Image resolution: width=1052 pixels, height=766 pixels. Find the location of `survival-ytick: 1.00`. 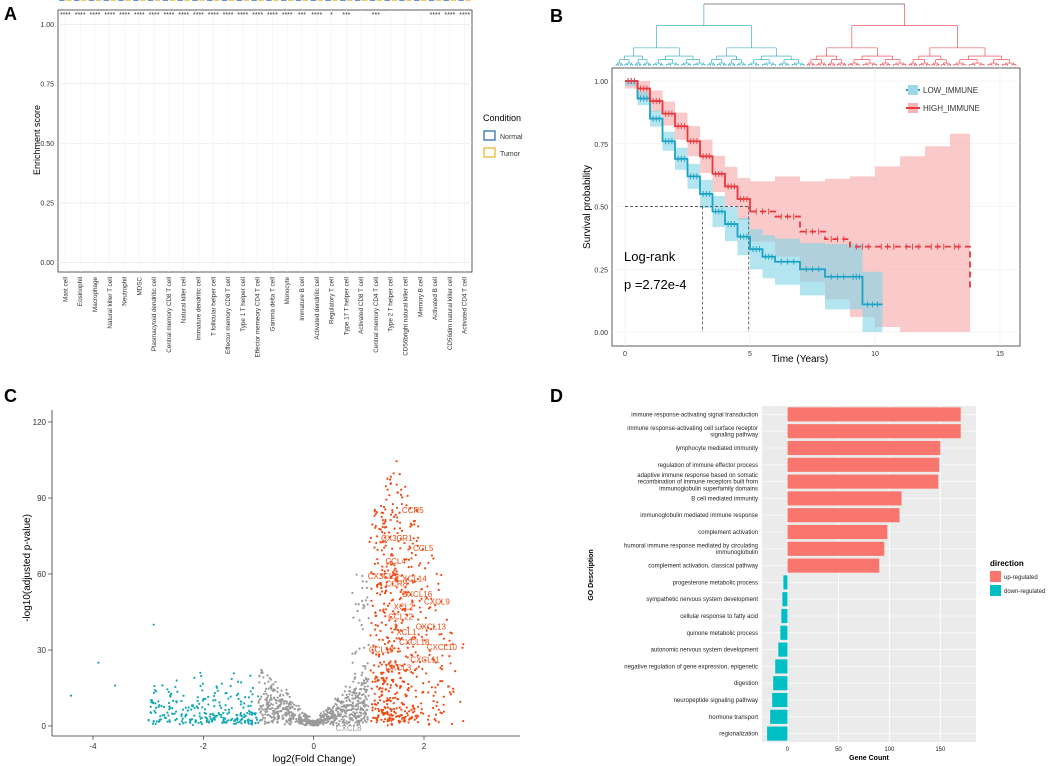

survival-ytick: 1.00 is located at coordinates (601, 82).